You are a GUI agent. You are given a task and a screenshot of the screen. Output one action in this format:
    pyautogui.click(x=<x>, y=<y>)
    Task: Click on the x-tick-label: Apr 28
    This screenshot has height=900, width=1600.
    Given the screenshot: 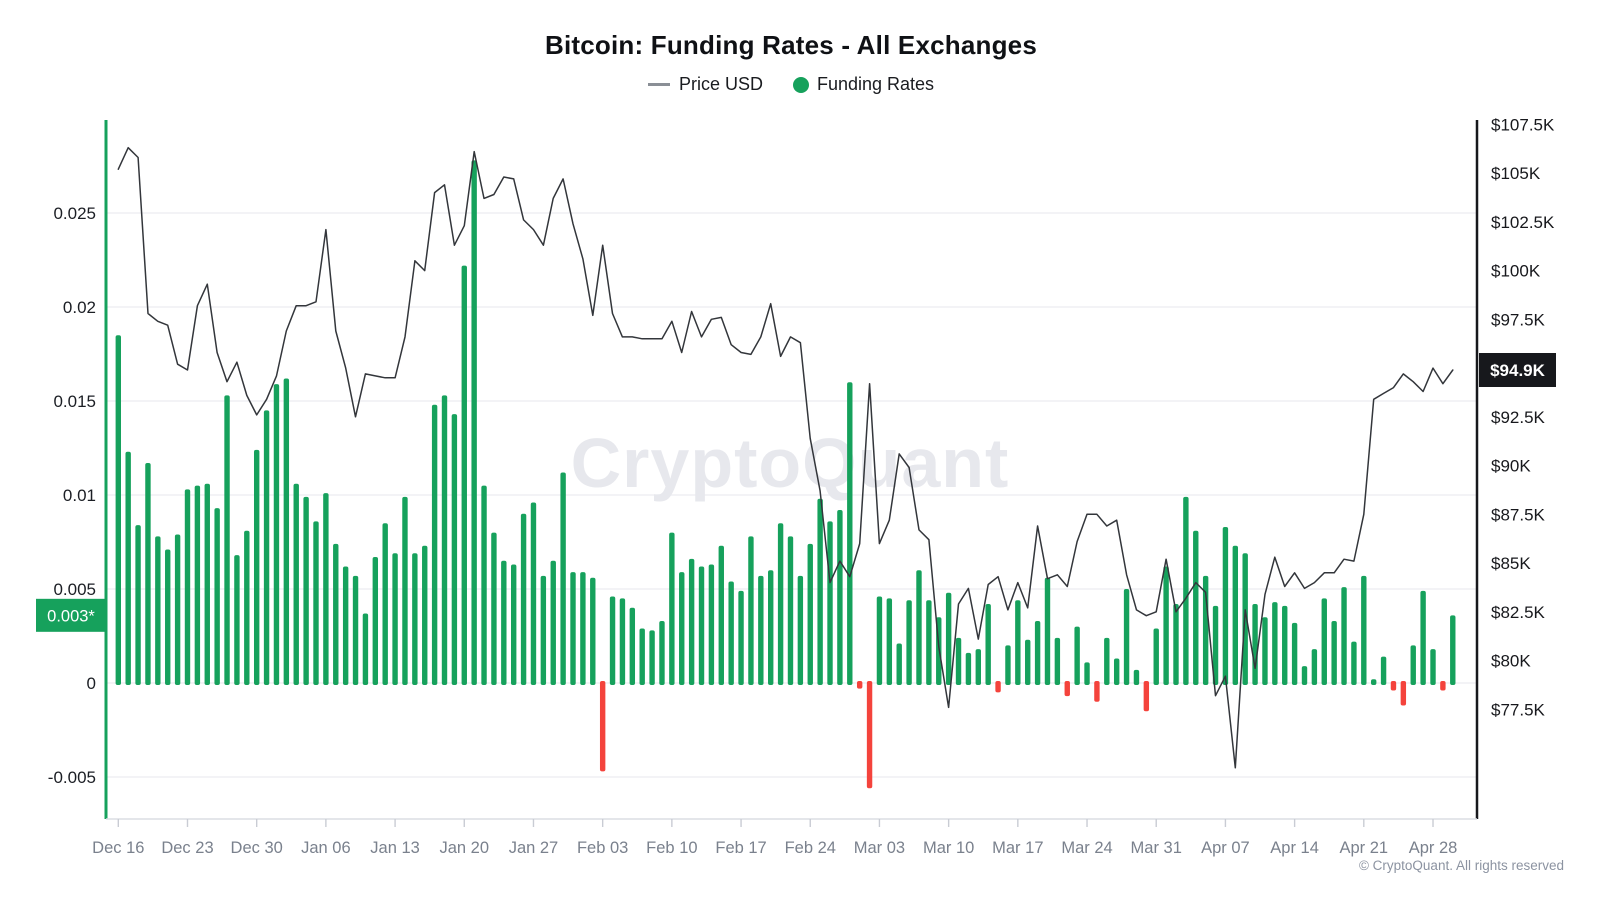 What is the action you would take?
    pyautogui.click(x=1433, y=848)
    